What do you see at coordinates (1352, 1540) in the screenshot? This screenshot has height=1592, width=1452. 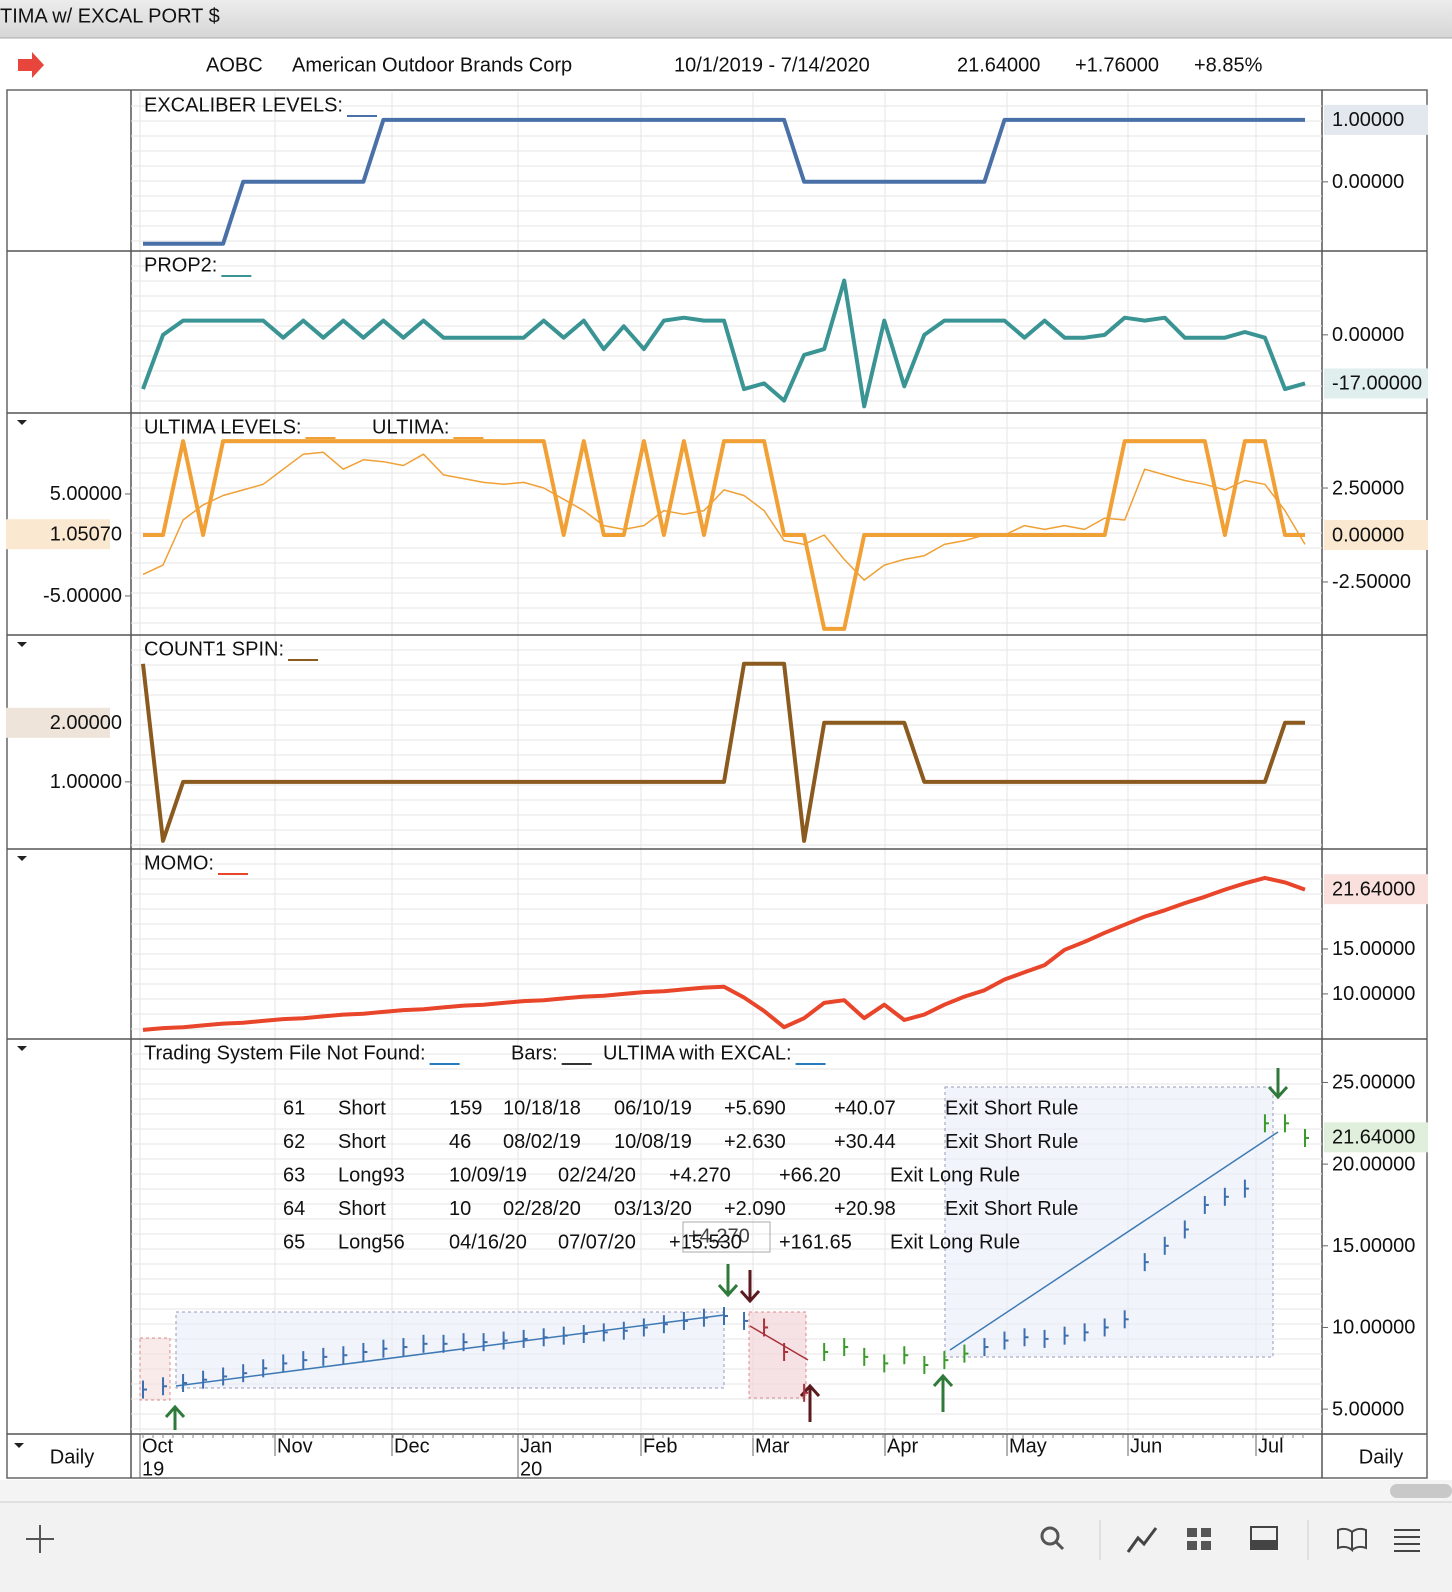 I see `book-button` at bounding box center [1352, 1540].